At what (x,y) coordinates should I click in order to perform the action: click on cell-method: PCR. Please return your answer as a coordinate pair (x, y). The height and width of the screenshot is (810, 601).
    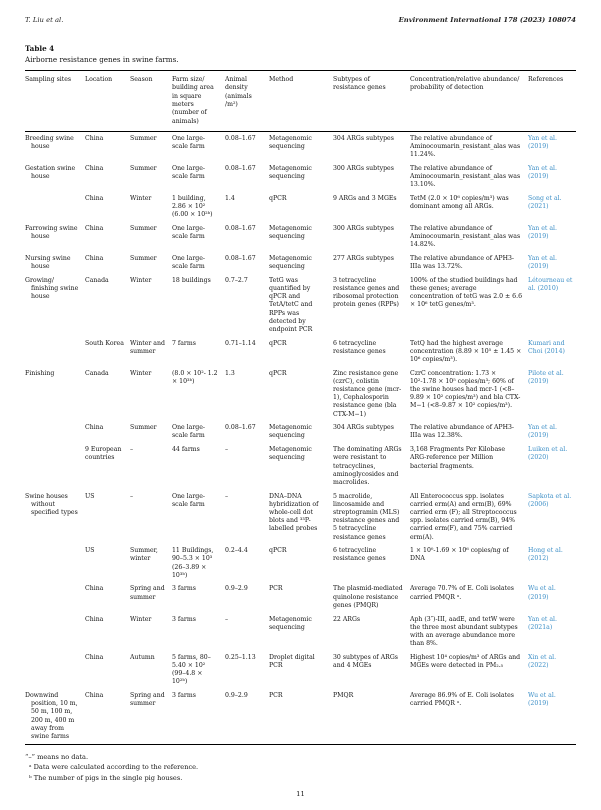
    Looking at the image, I should click on (276, 696).